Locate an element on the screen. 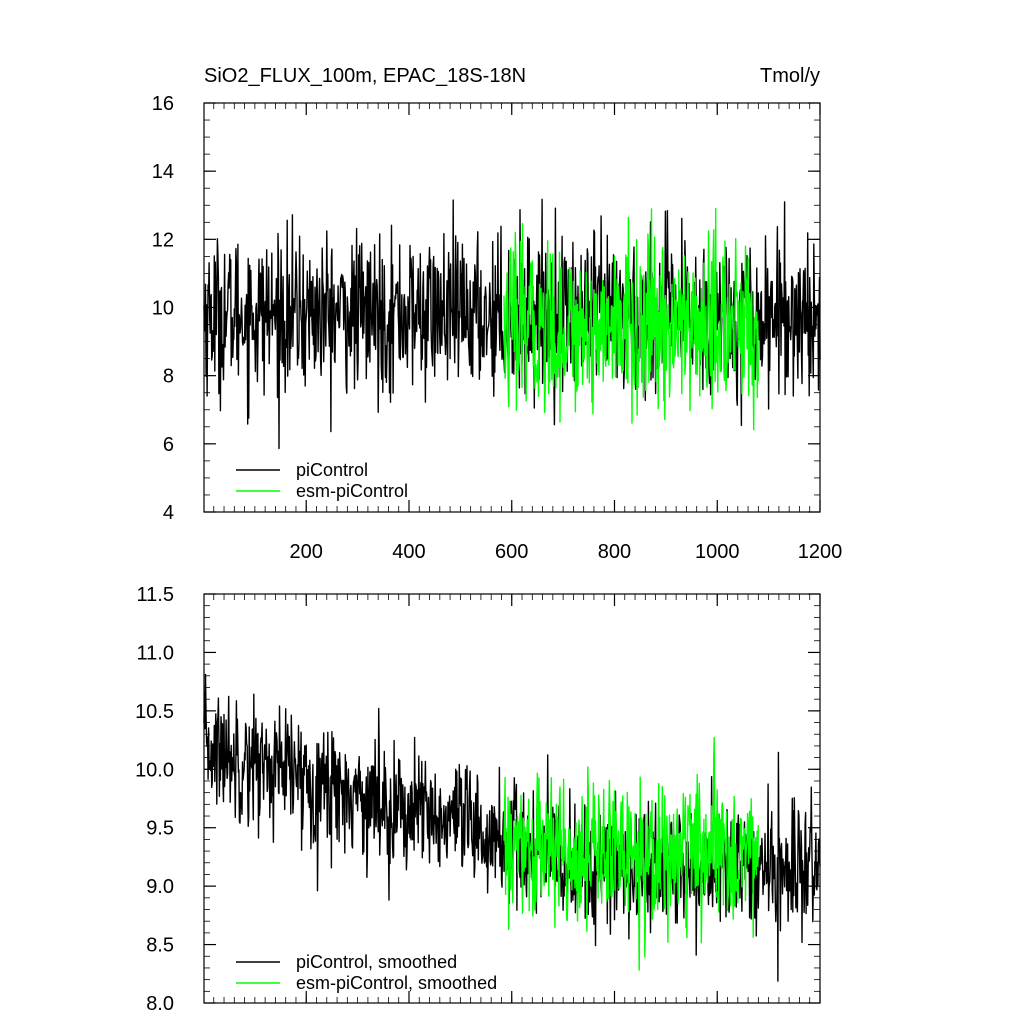 This screenshot has height=1024, width=1024. top-series-group is located at coordinates (512, 324).